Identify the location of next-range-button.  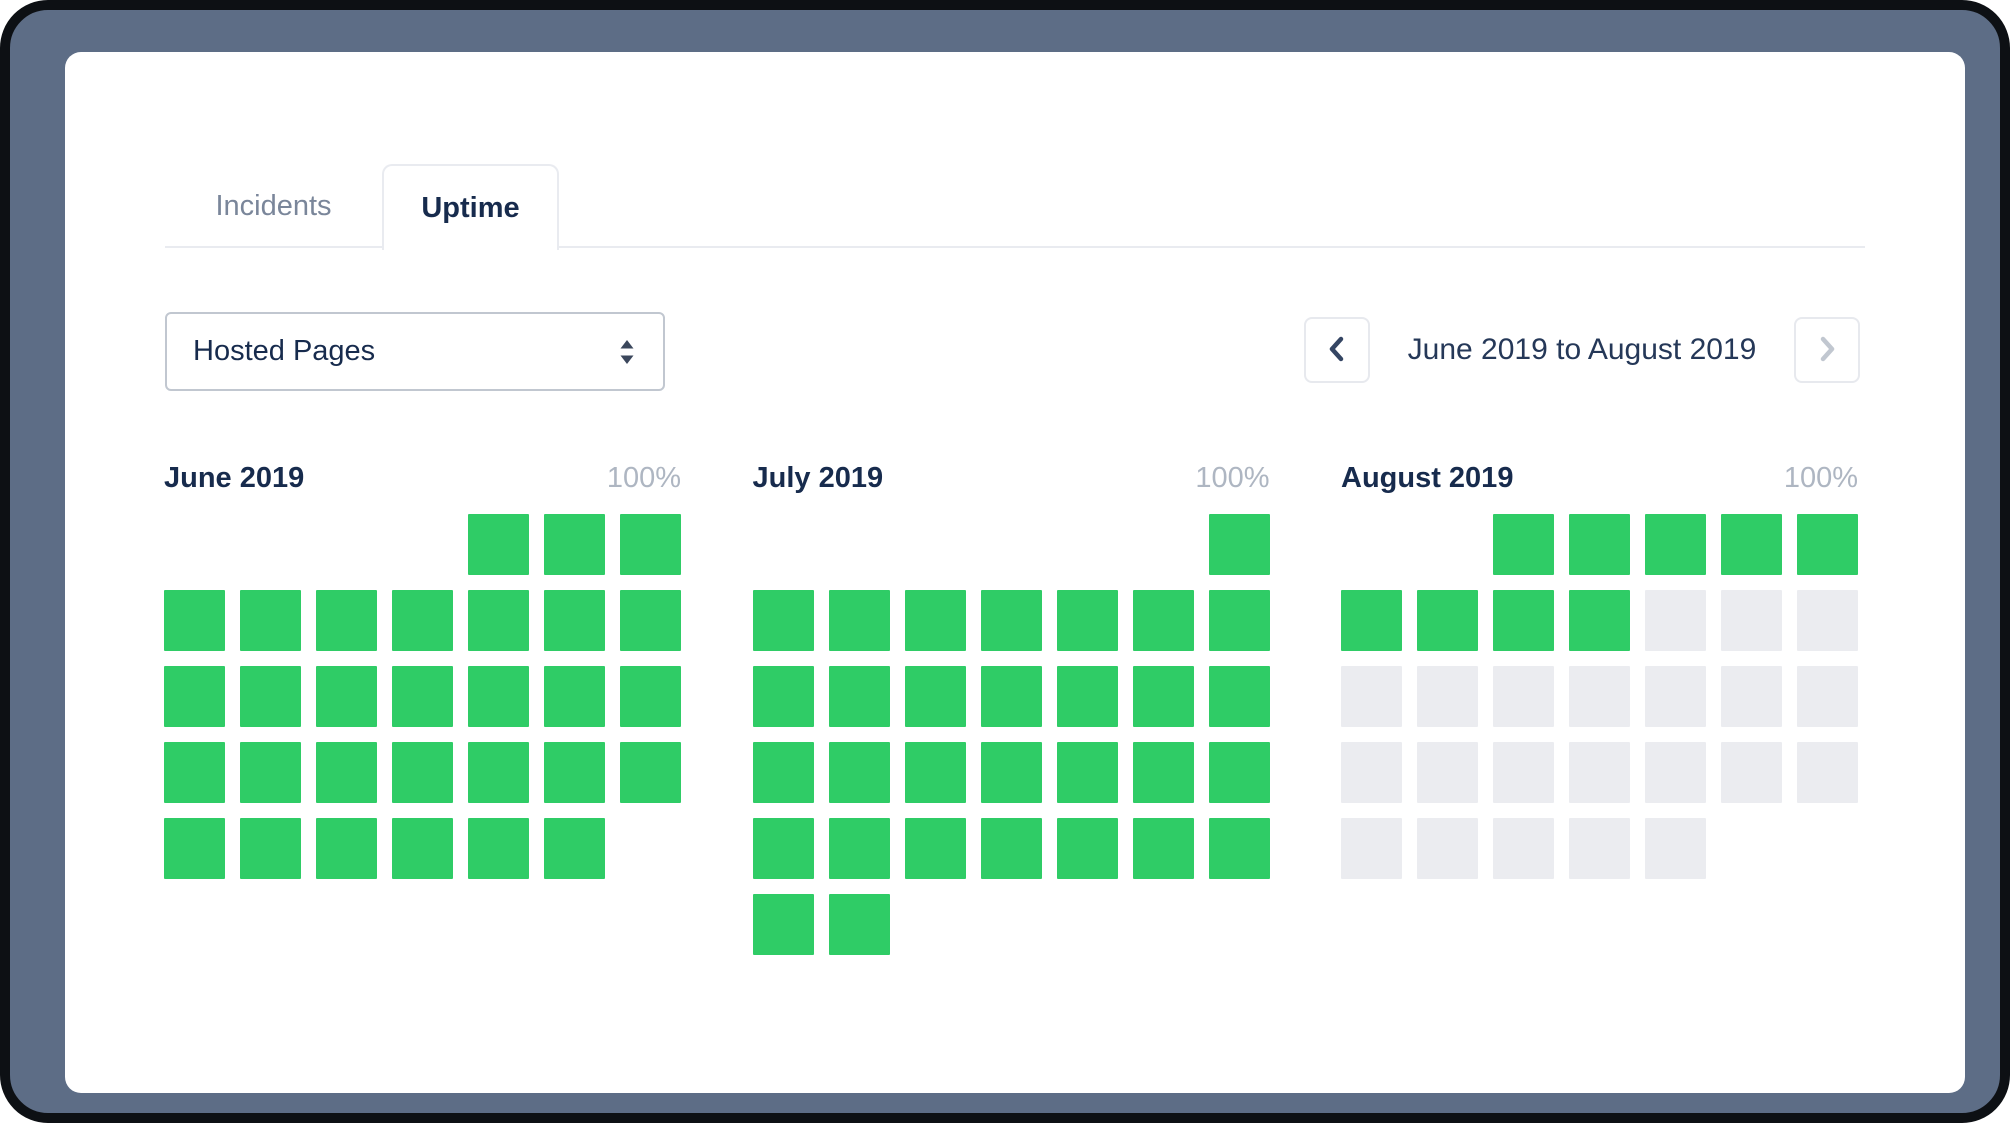
(1826, 350).